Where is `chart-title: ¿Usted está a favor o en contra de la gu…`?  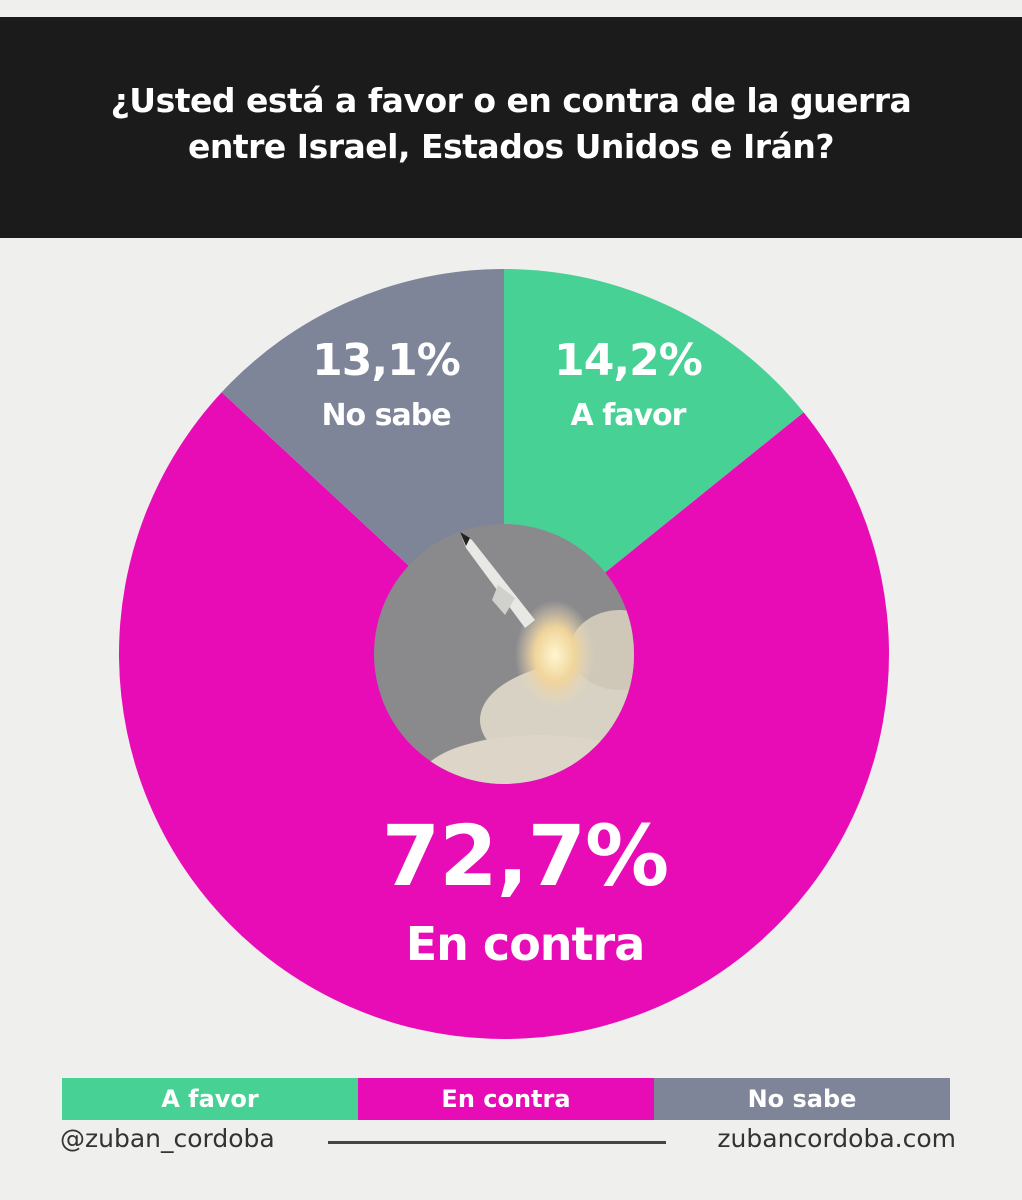 chart-title: ¿Usted está a favor o en contra de la gu… is located at coordinates (511, 123).